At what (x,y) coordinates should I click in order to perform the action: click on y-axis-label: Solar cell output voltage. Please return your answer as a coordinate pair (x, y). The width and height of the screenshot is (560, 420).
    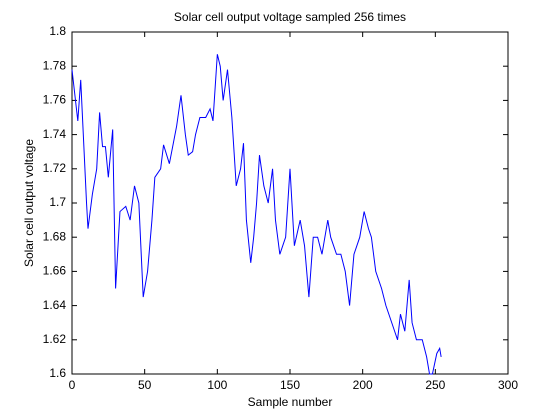
    Looking at the image, I should click on (29, 203).